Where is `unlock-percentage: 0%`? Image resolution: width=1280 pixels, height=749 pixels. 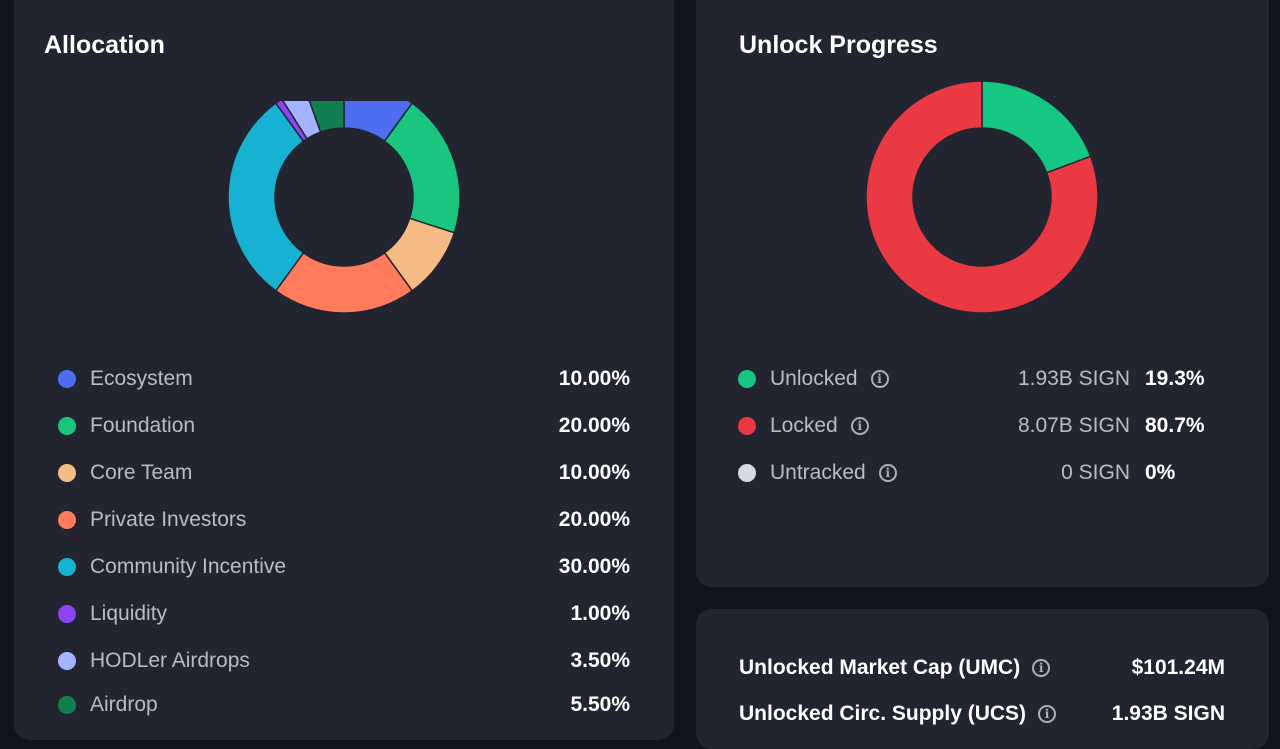 unlock-percentage: 0% is located at coordinates (1160, 472).